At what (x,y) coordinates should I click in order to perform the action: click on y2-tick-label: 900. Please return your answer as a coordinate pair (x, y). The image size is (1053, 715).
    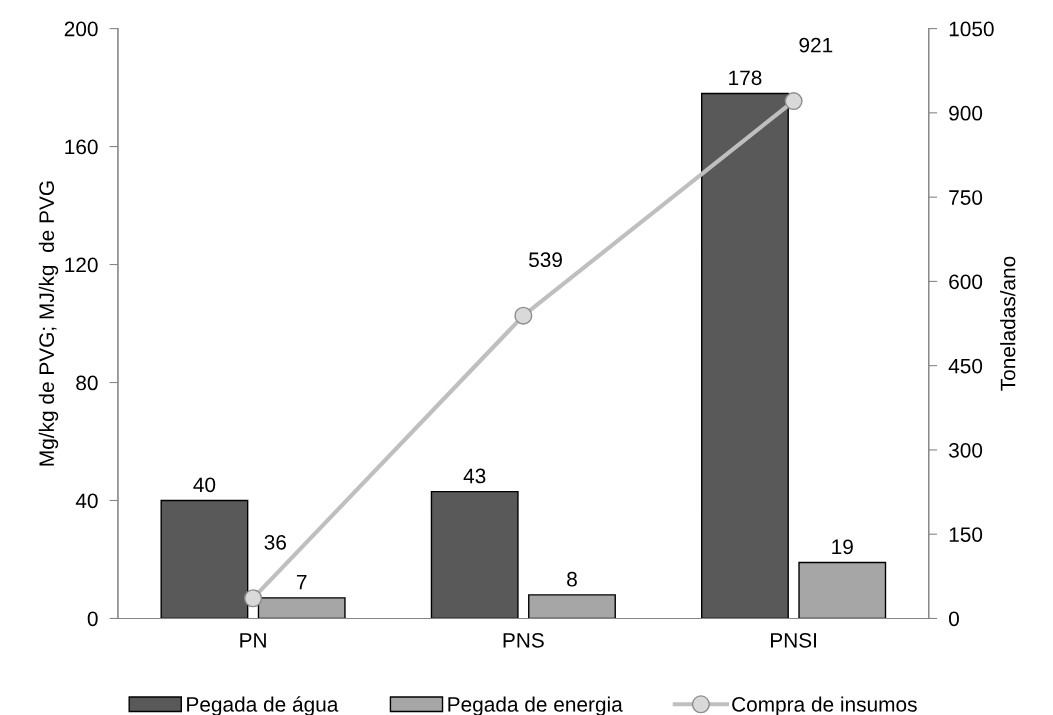
    Looking at the image, I should click on (966, 113).